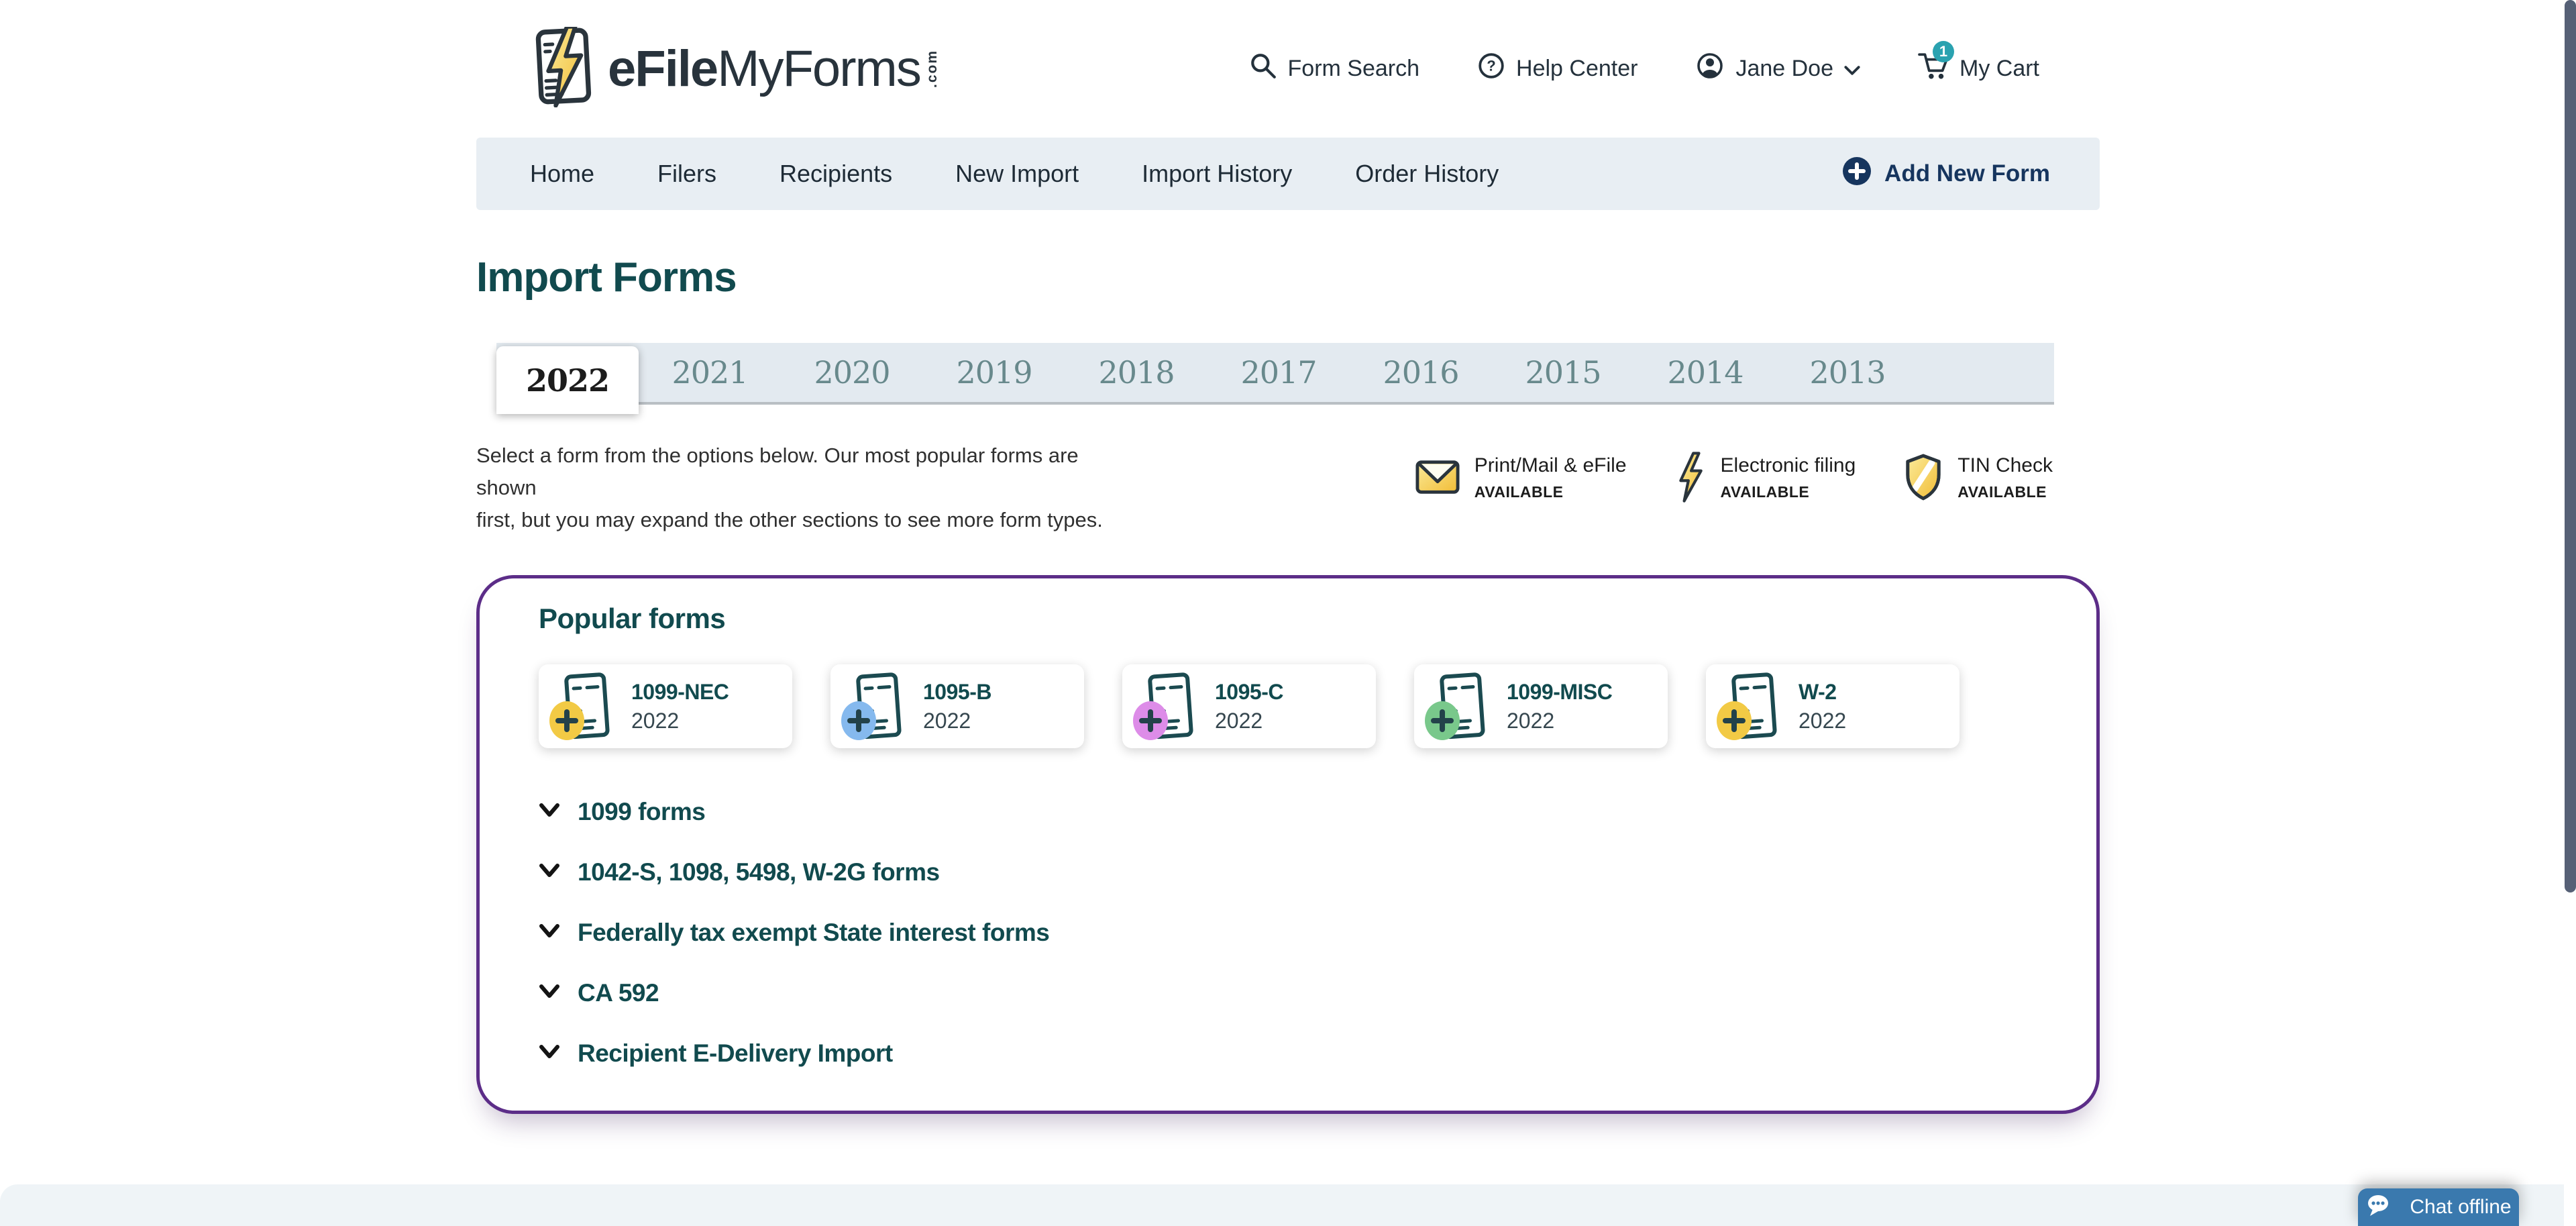 The width and height of the screenshot is (2576, 1226). Describe the element at coordinates (563, 67) in the screenshot. I see `lightning-clipboard-icon` at that location.